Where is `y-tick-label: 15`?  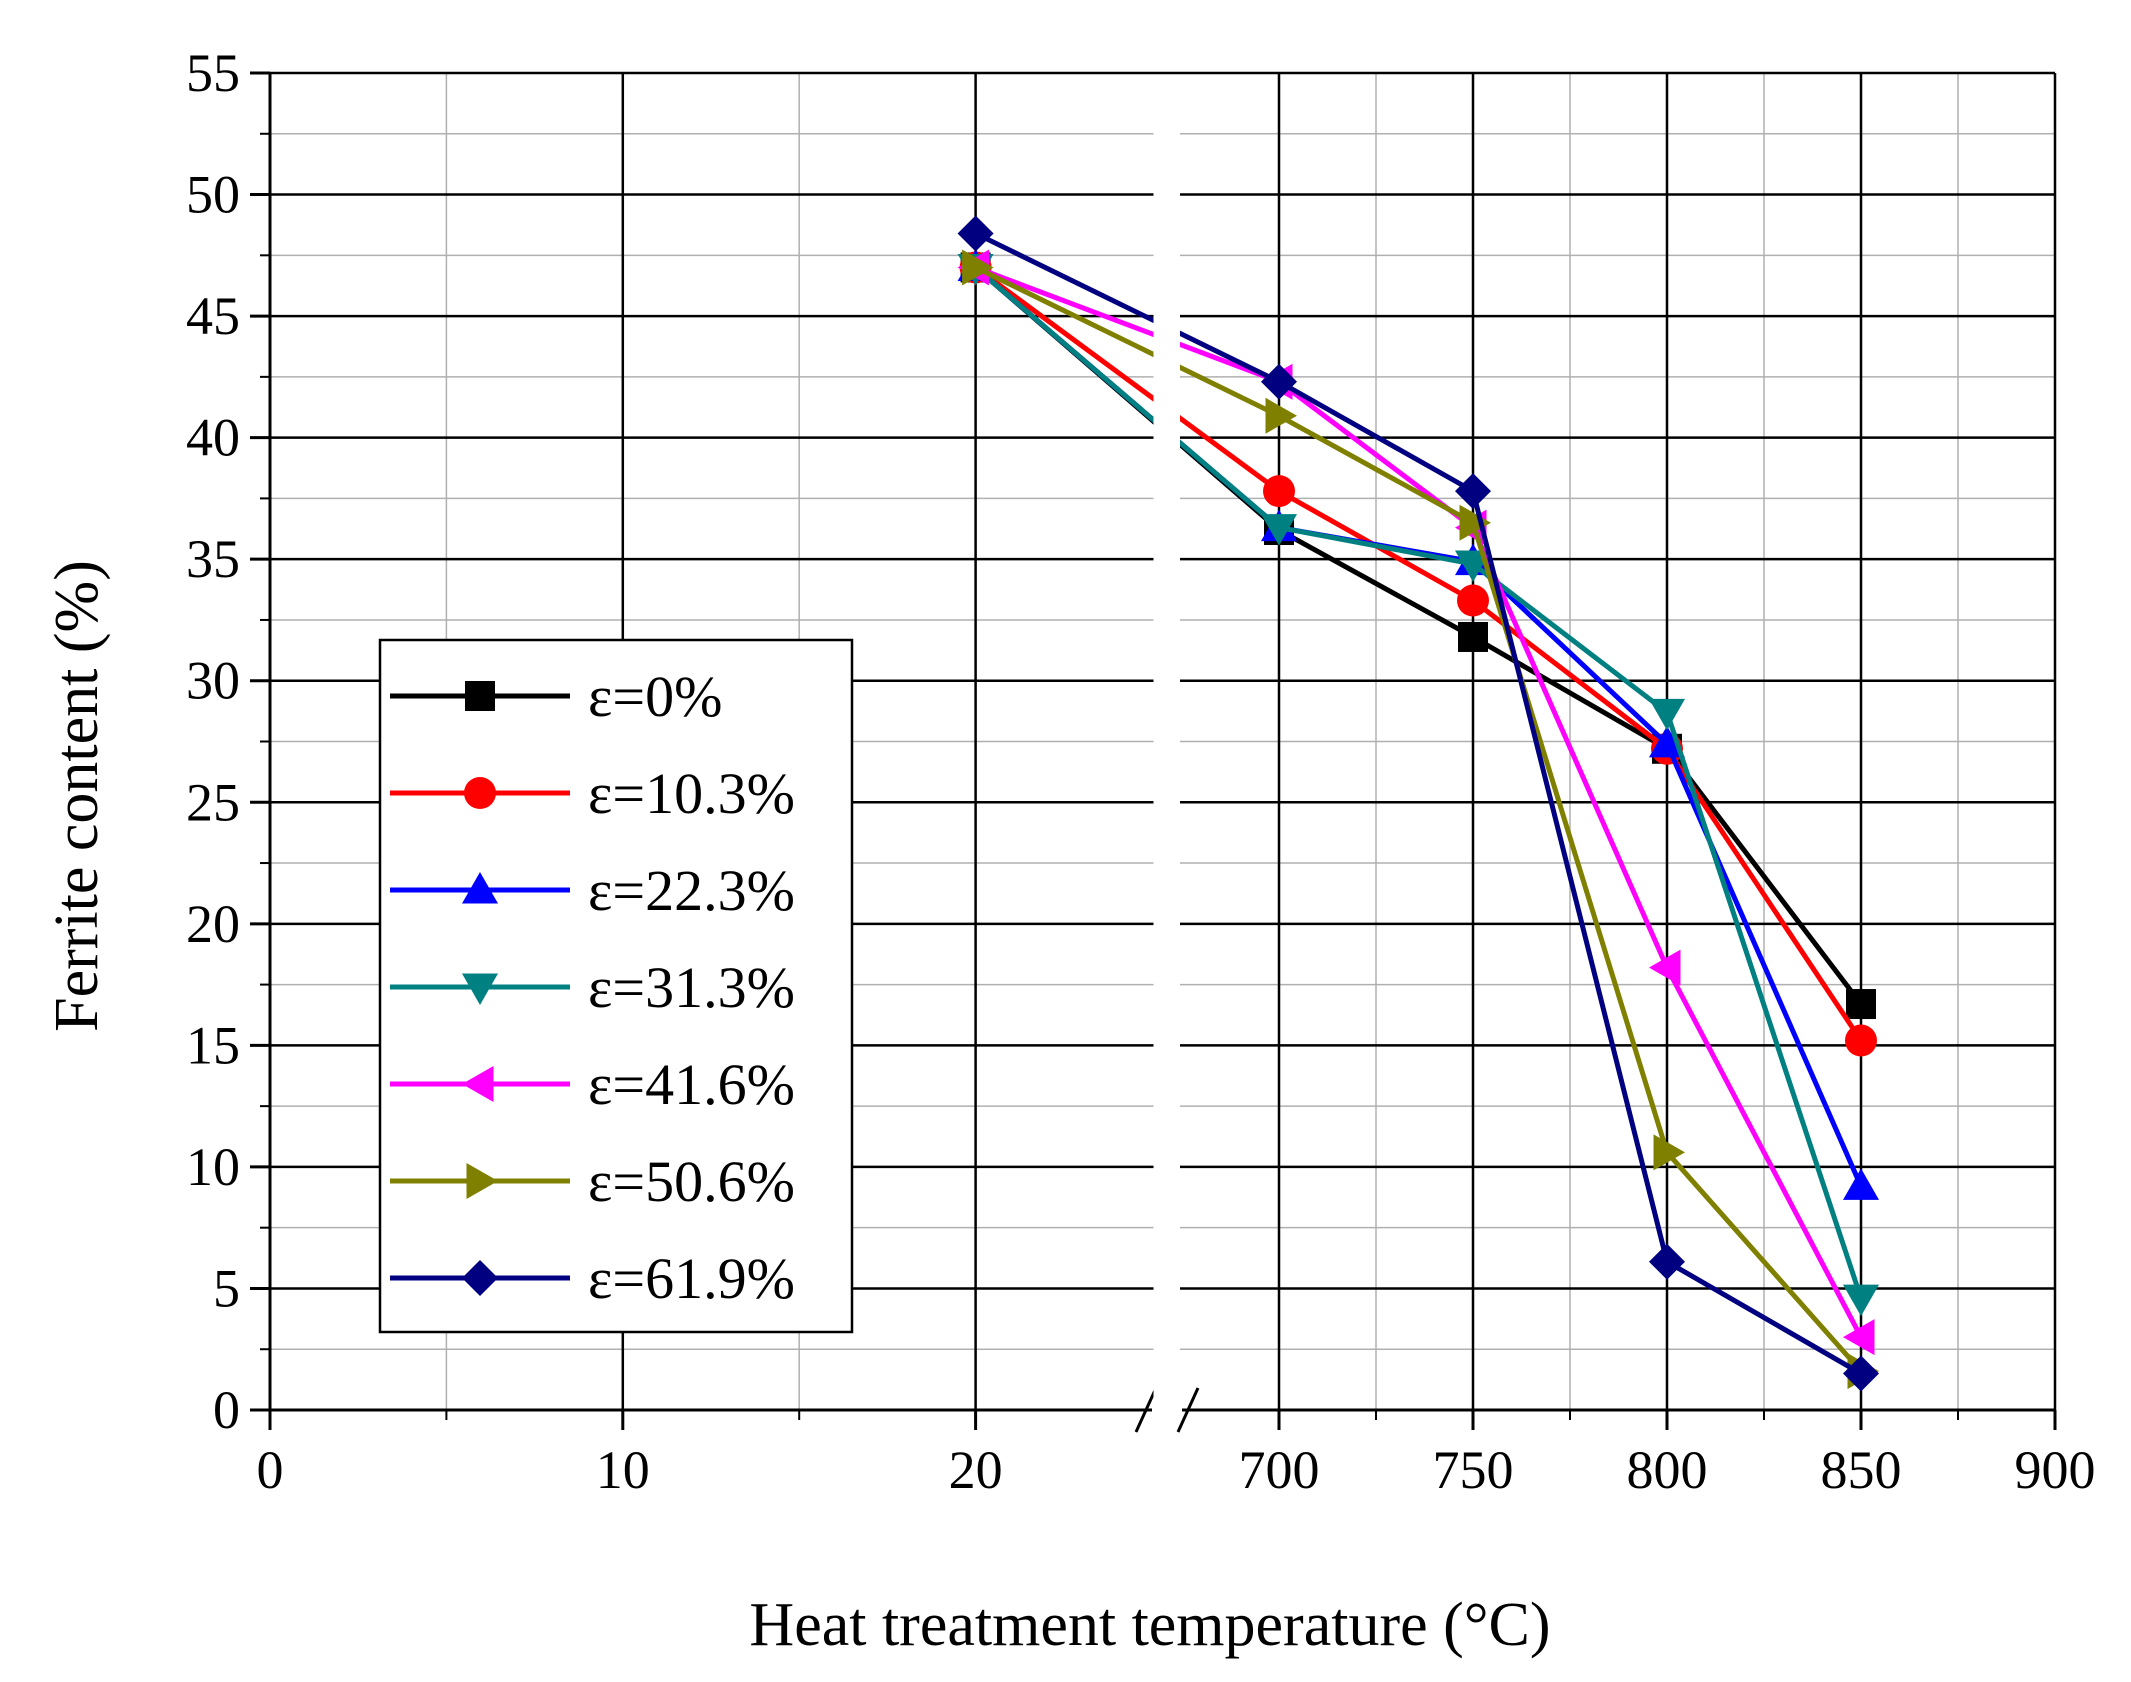 y-tick-label: 15 is located at coordinates (213, 1045).